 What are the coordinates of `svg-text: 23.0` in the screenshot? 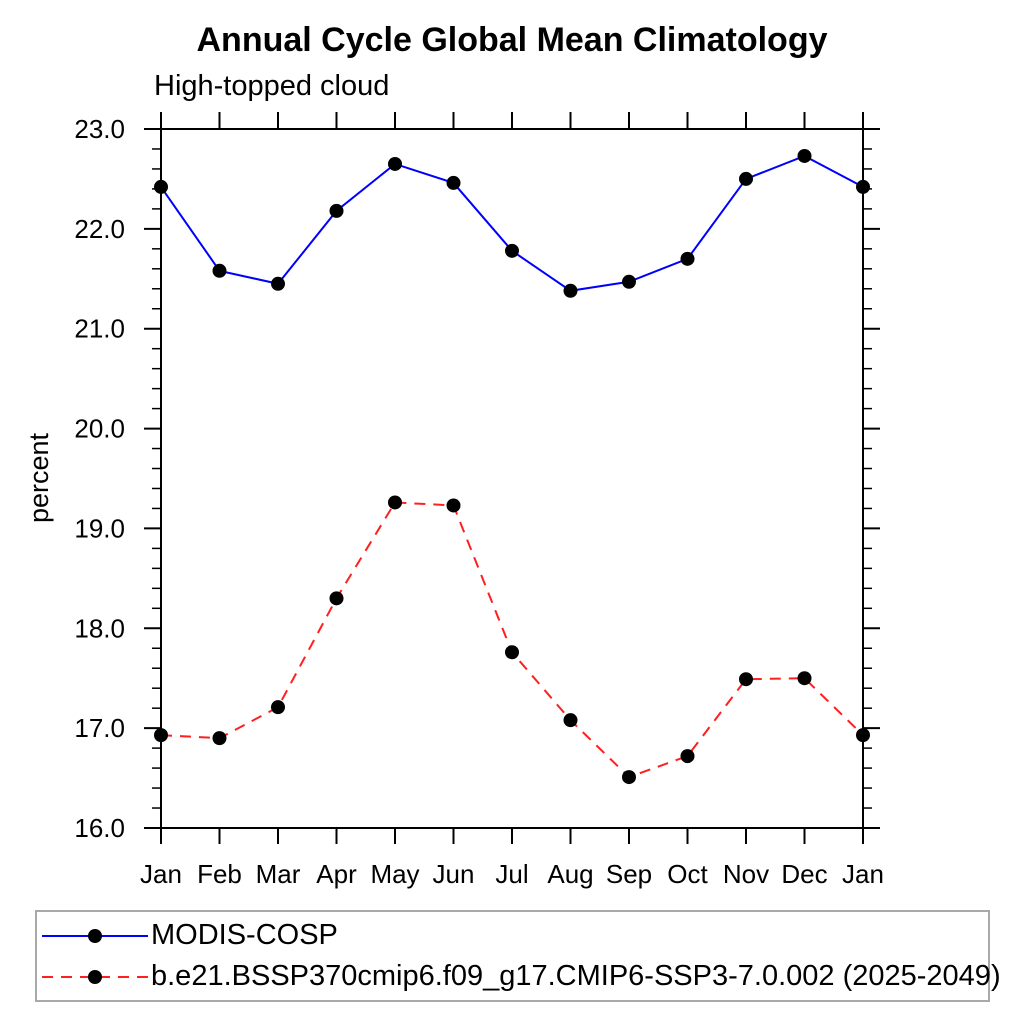 It's located at (99, 129).